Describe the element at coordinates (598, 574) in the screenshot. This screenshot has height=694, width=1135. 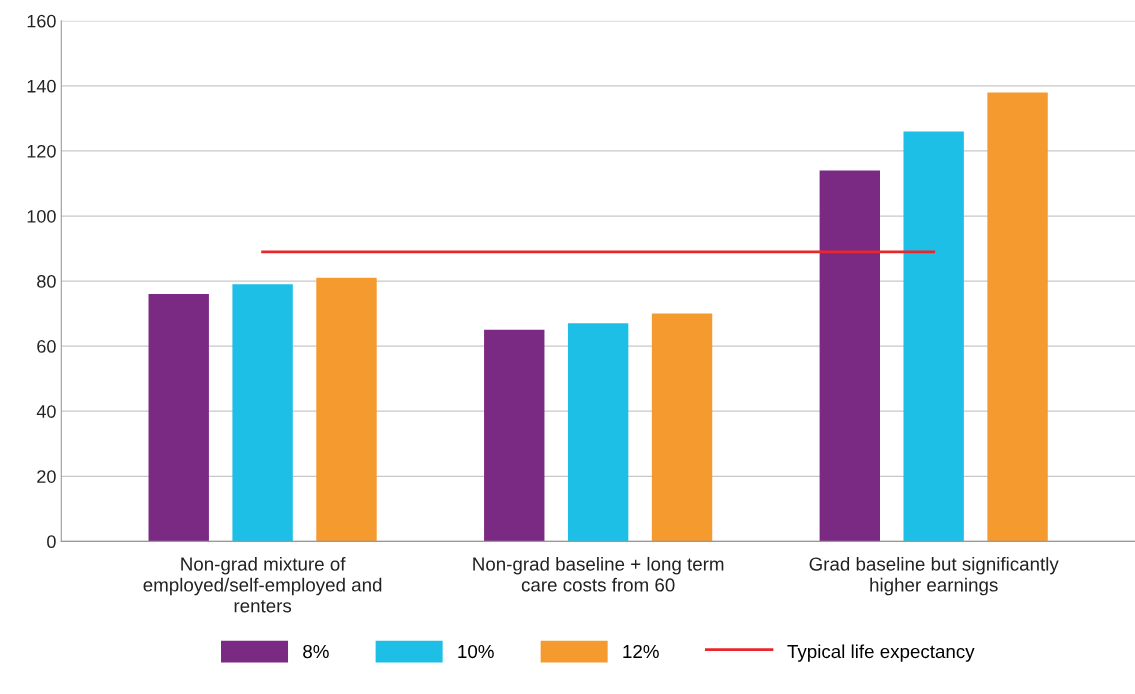
I see `x-tick-label: Non-grad baseline + long term care costs from 60` at that location.